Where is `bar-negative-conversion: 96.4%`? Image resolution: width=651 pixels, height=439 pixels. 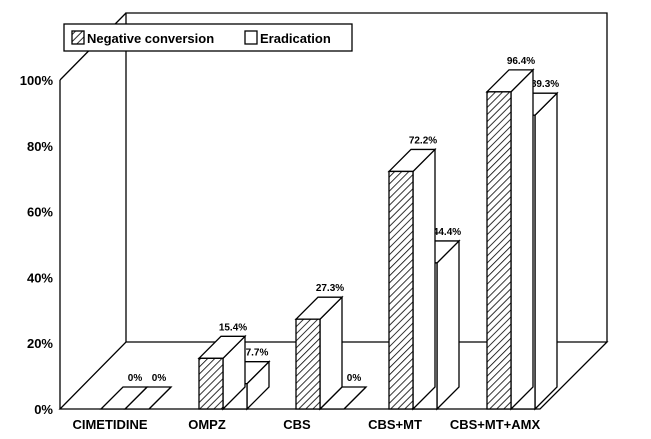 bar-negative-conversion: 96.4% is located at coordinates (510, 233).